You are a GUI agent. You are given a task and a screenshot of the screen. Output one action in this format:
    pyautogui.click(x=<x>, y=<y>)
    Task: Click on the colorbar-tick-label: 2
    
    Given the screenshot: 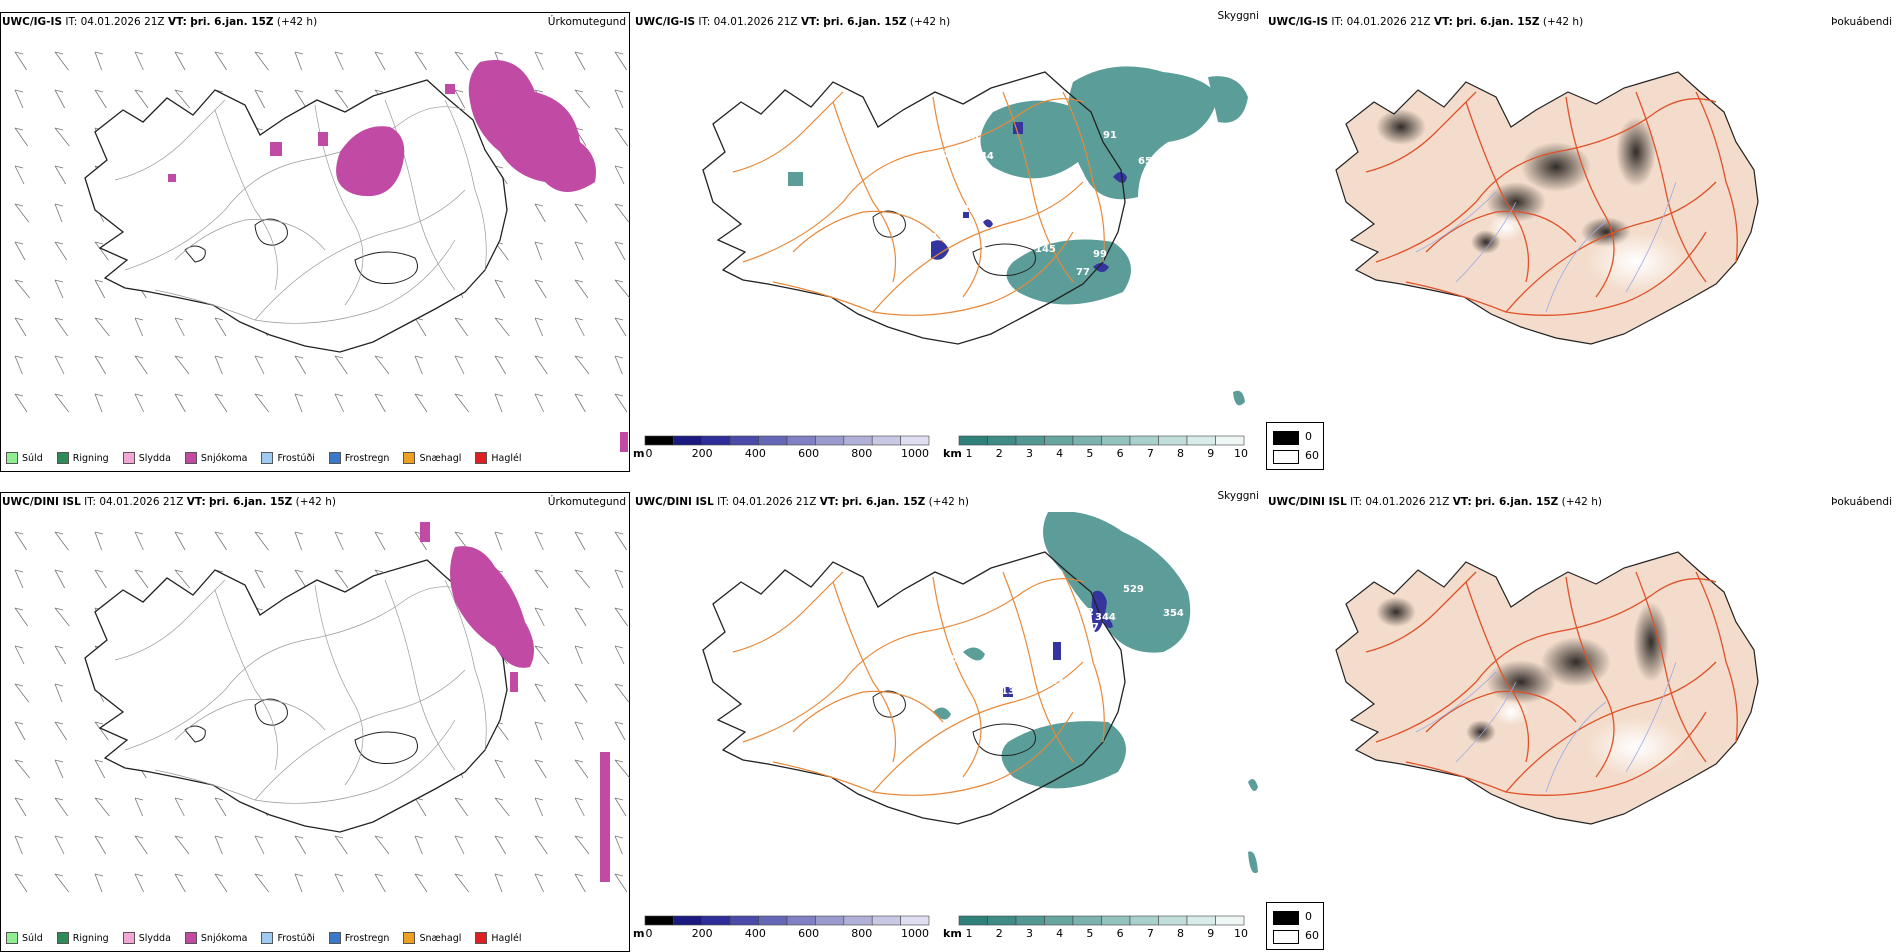 What is the action you would take?
    pyautogui.click(x=999, y=453)
    